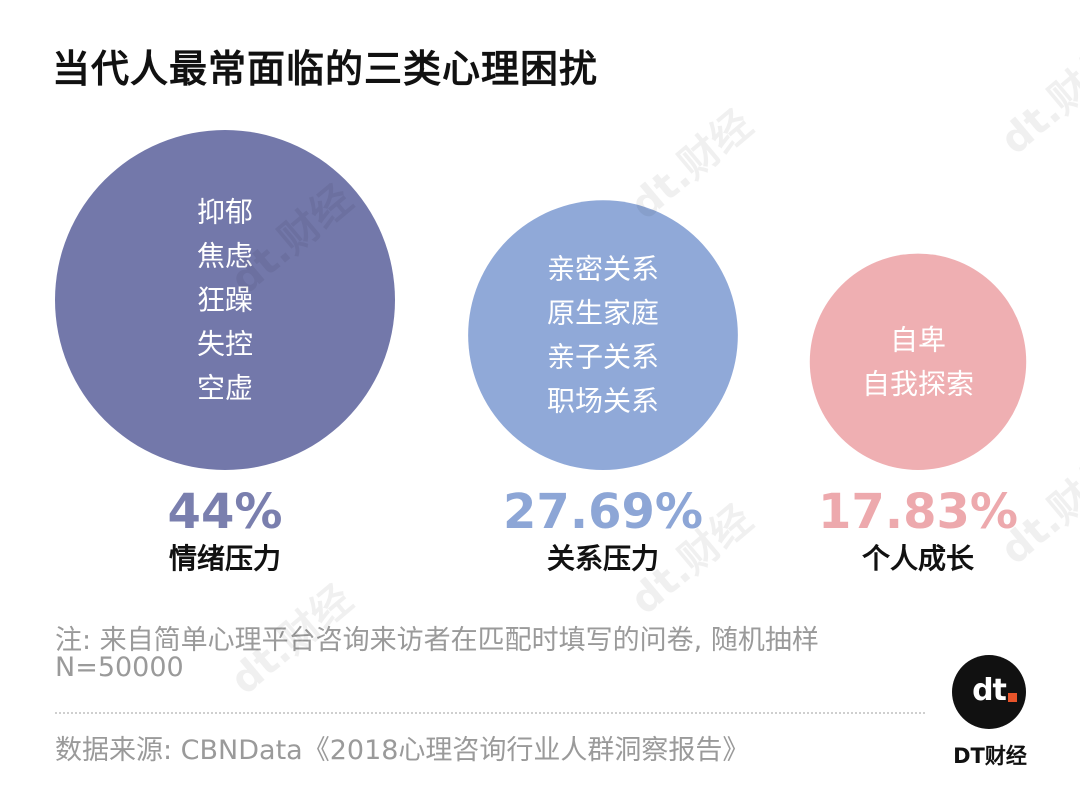 The width and height of the screenshot is (1080, 786). I want to click on bubble-topic: 焦虑, so click(225, 256).